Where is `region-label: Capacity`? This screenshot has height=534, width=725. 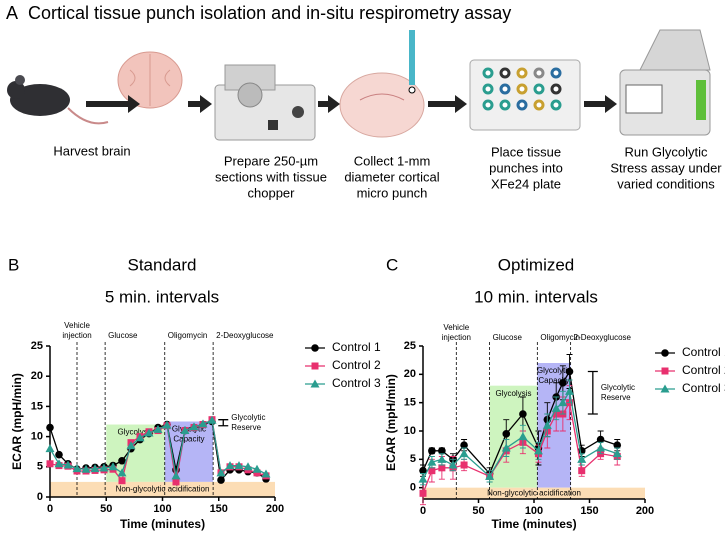 region-label: Capacity is located at coordinates (553, 380).